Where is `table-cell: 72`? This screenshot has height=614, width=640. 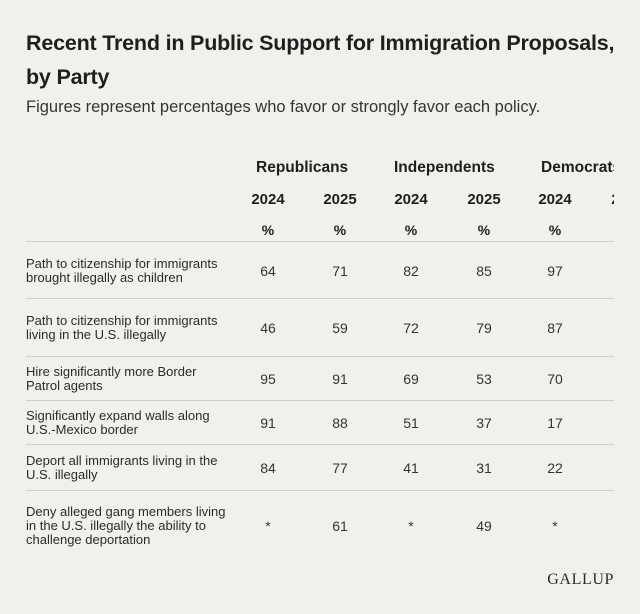 table-cell: 72 is located at coordinates (411, 328).